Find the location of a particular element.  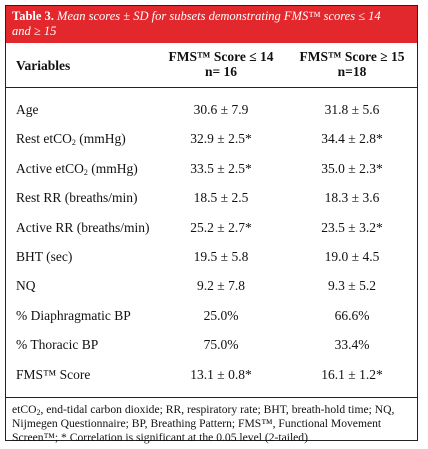

row-col1-value: 18.5 ± 2.5 is located at coordinates (221, 197).